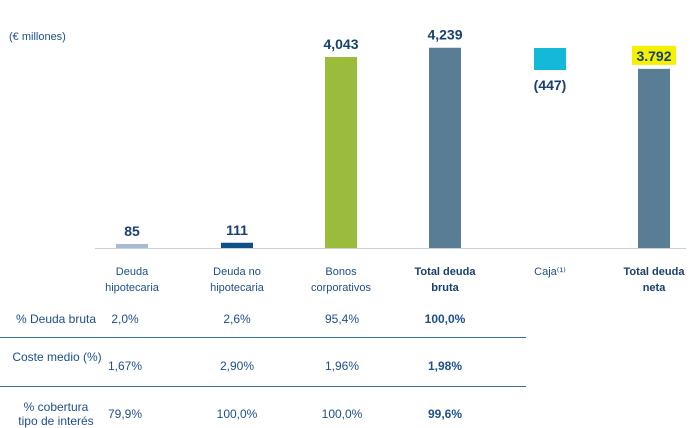 The image size is (690, 428). Describe the element at coordinates (342, 414) in the screenshot. I see `cell-bonos-corporativos: 100,0%` at that location.